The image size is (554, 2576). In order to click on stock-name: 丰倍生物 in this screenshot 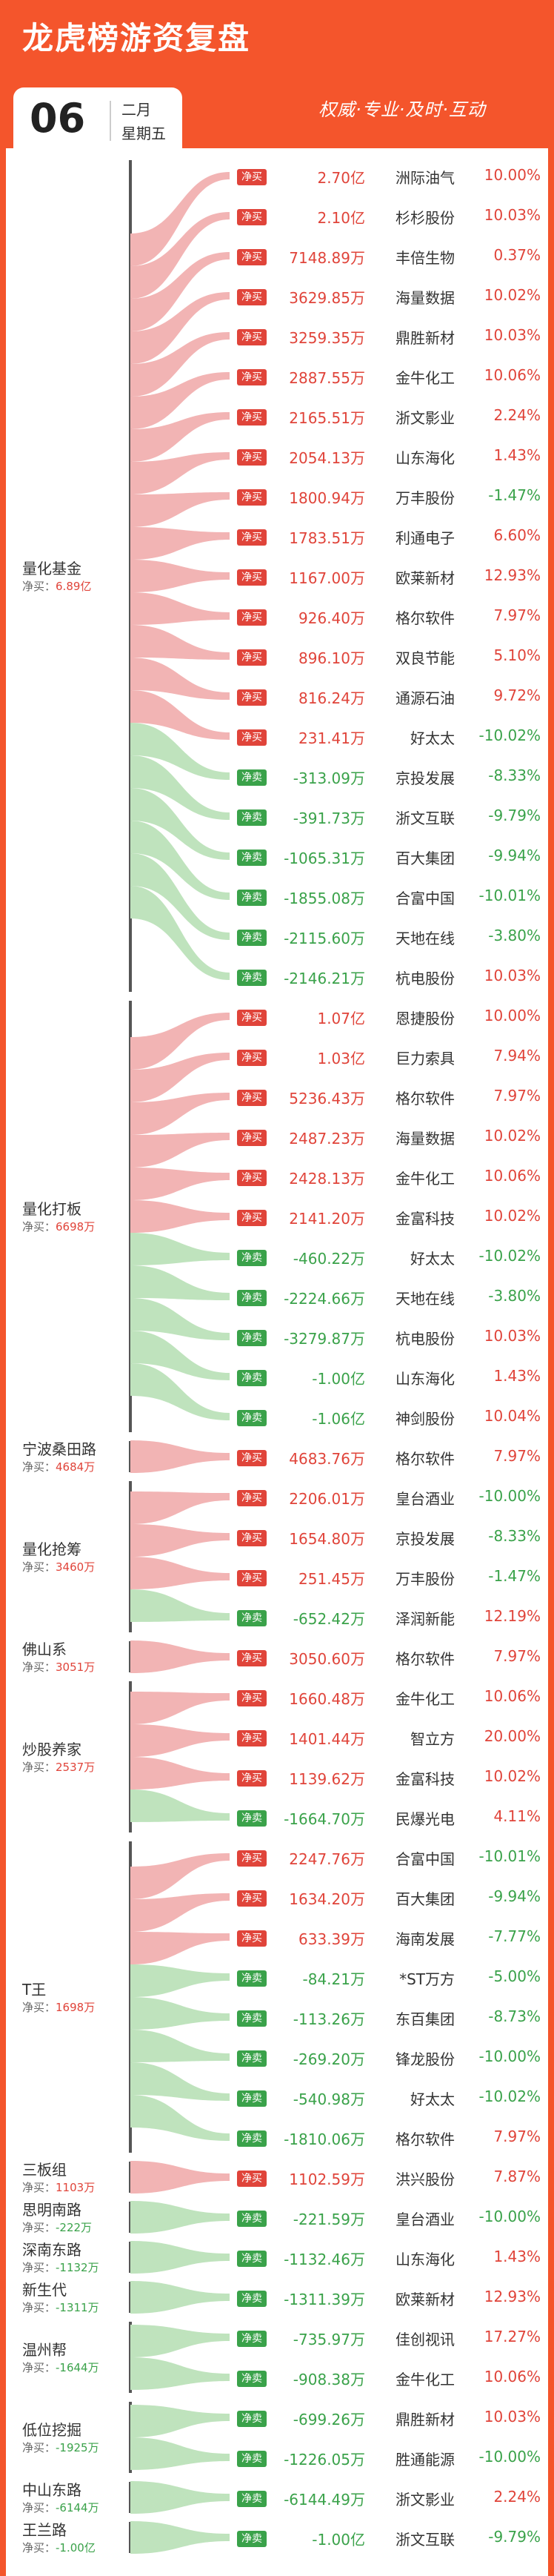, I will do `click(425, 258)`.